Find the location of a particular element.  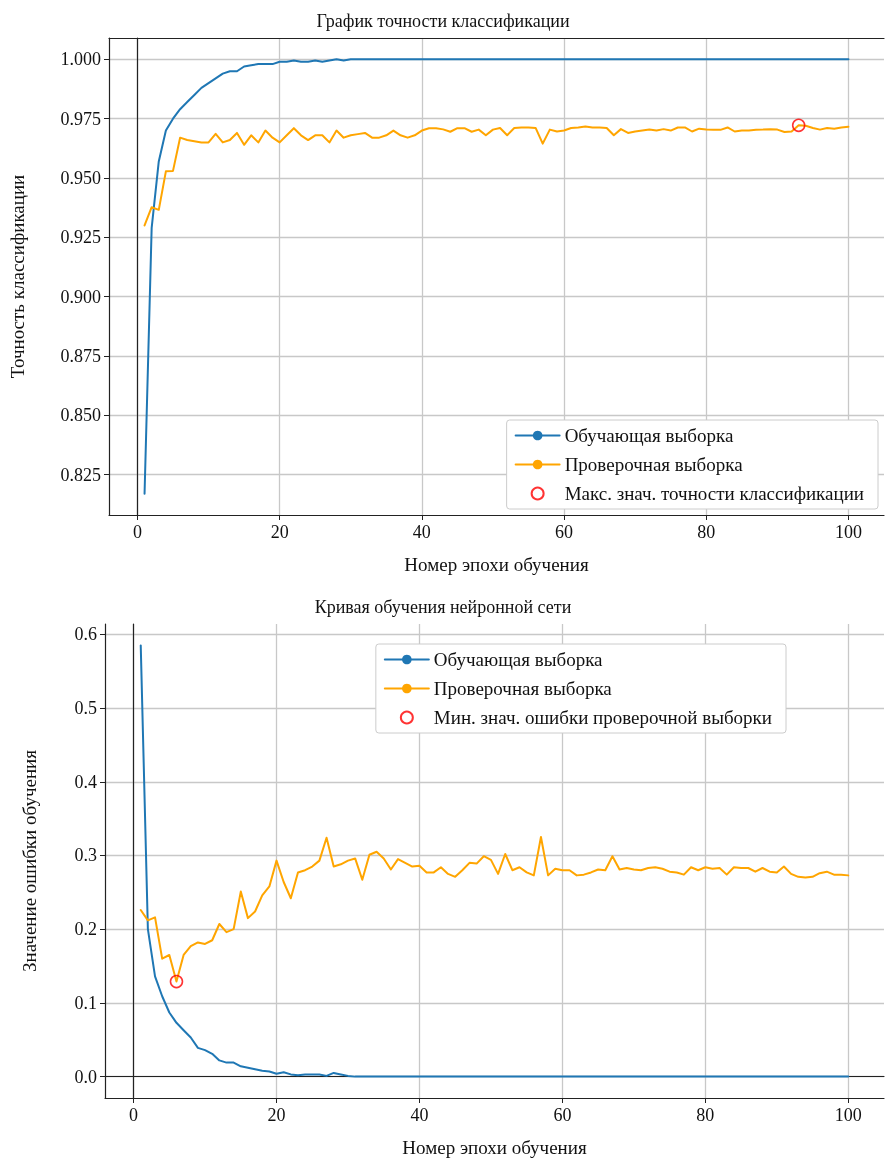

legend-label: Макс. знач. точности классификации is located at coordinates (714, 493).